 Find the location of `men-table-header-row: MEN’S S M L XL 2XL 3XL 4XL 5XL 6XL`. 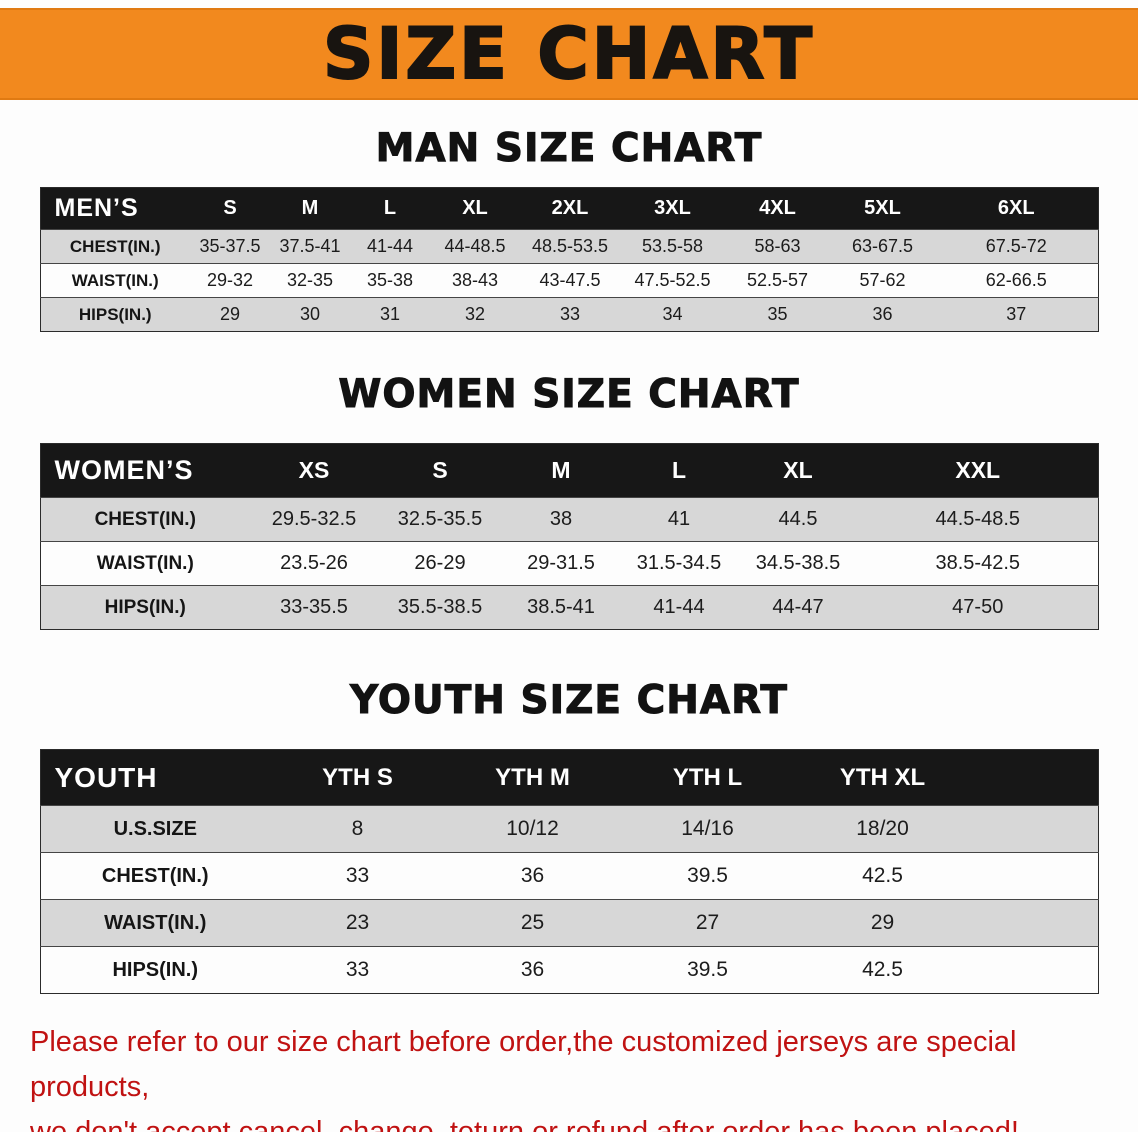

men-table-header-row: MEN’S S M L XL 2XL 3XL 4XL 5XL 6XL is located at coordinates (569, 208).